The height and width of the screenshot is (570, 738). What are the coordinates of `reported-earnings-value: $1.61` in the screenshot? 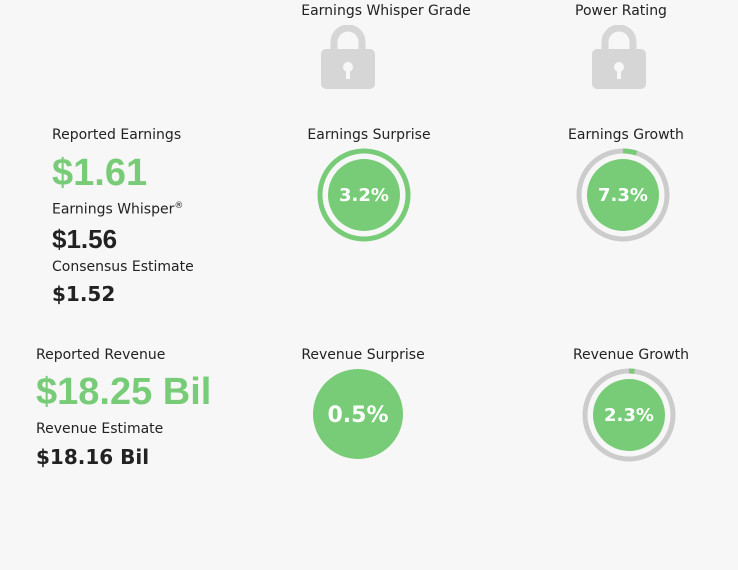 It's located at (100, 173).